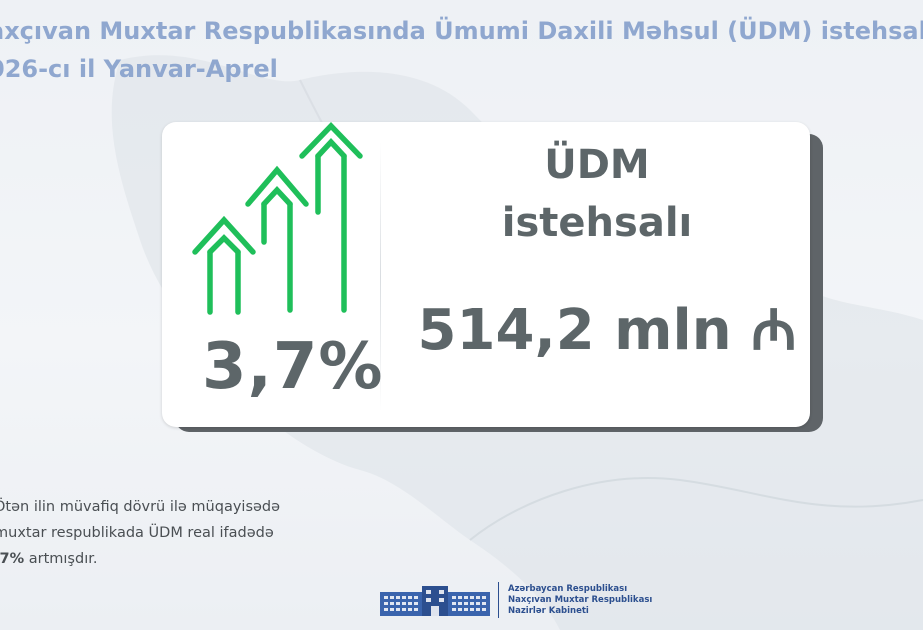 Image resolution: width=923 pixels, height=630 pixels. I want to click on description-highlight: ,7%, so click(12, 559).